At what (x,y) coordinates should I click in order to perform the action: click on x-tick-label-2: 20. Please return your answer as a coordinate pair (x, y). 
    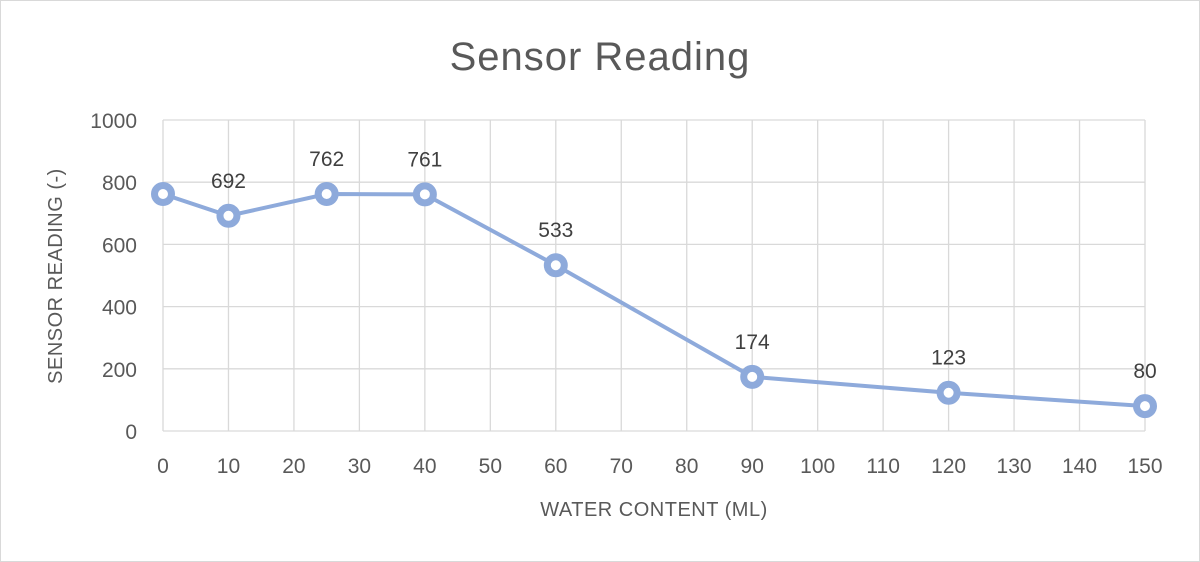
    Looking at the image, I should click on (293, 466).